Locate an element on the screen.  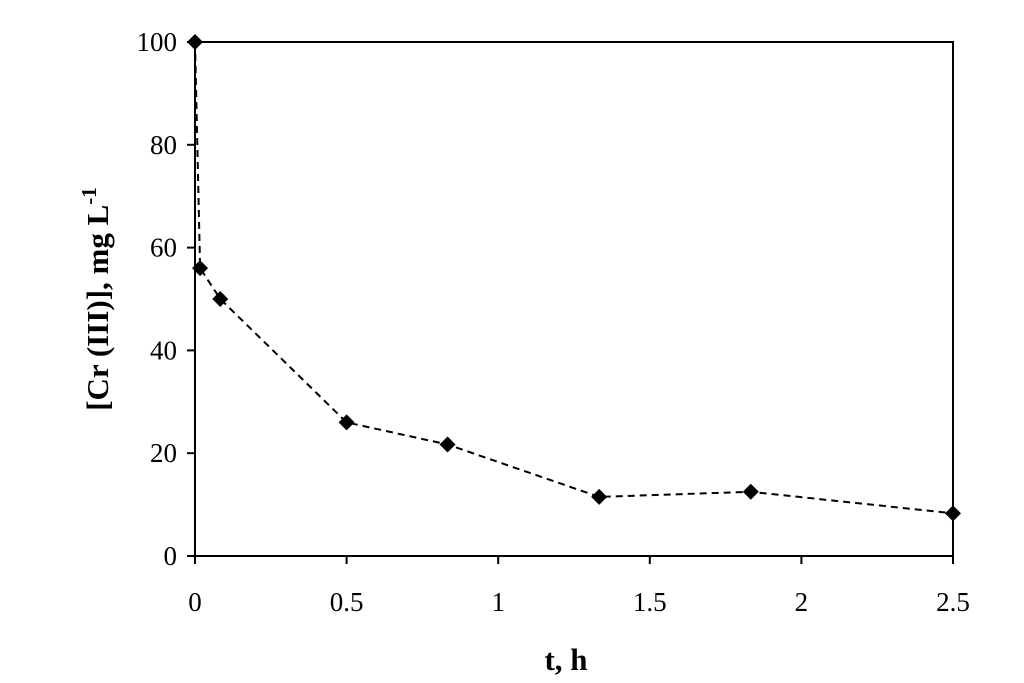
x-tick-label: 1.5 is located at coordinates (650, 602).